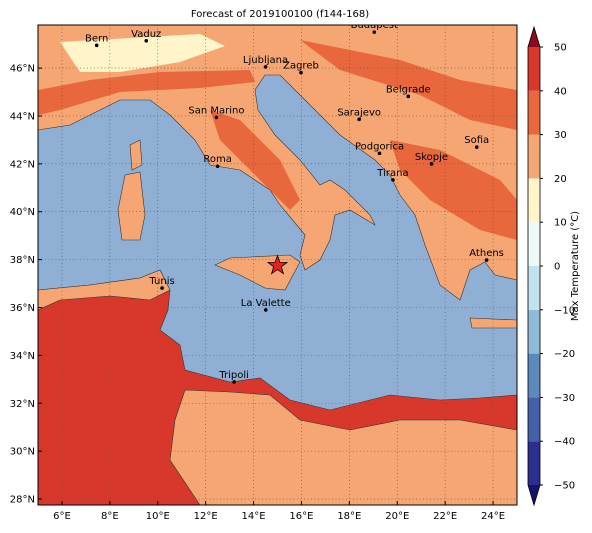  I want to click on city-label: Sarajevo, so click(359, 112).